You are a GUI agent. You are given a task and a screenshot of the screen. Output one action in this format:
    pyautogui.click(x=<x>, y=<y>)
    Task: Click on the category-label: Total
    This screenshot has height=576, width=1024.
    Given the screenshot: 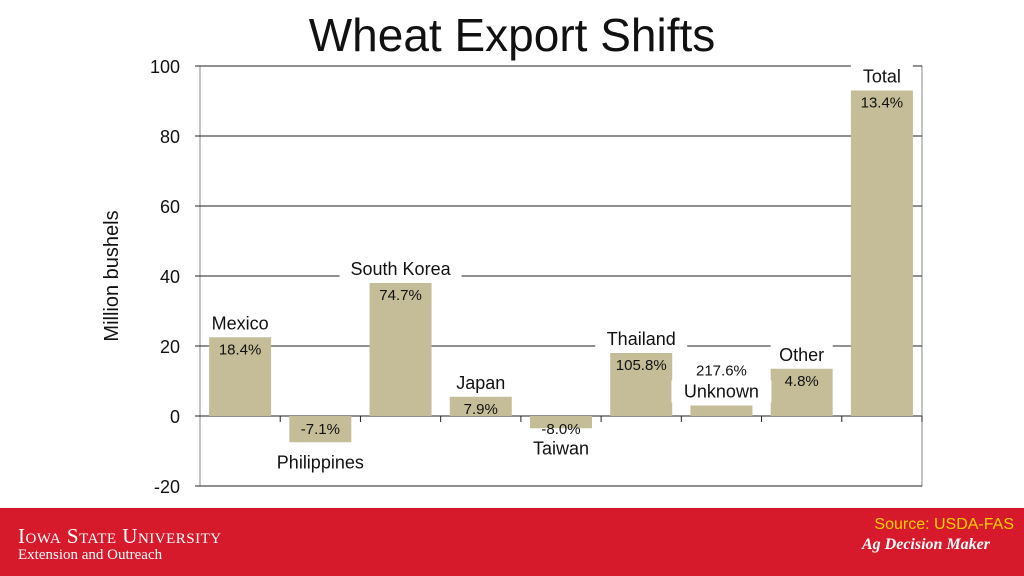 What is the action you would take?
    pyautogui.click(x=882, y=77)
    